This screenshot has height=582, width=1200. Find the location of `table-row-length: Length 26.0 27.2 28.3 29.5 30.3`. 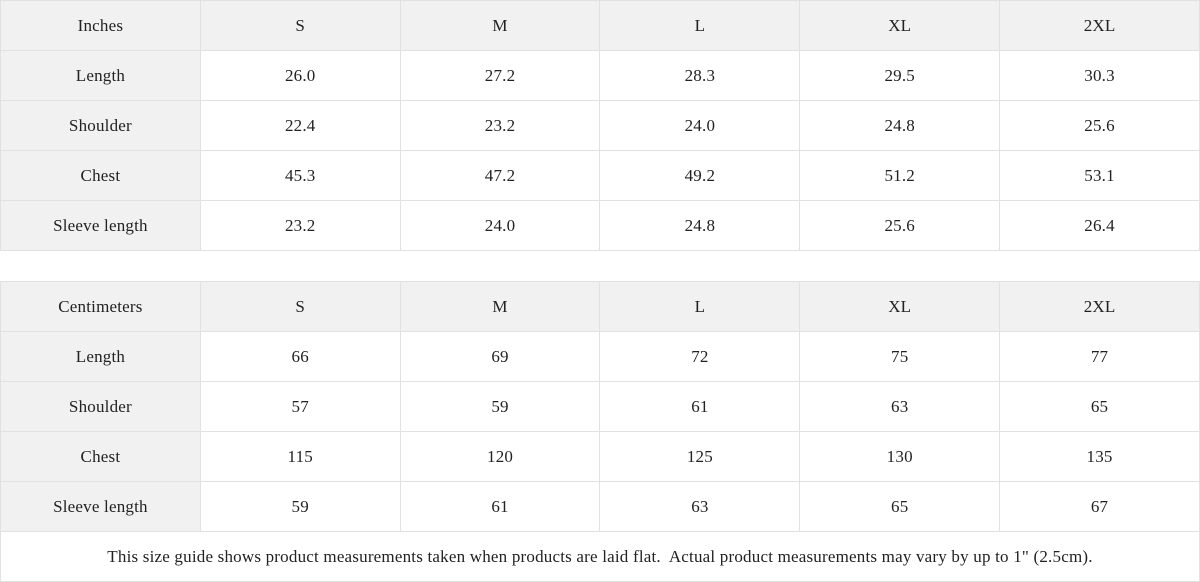

table-row-length: Length 26.0 27.2 28.3 29.5 30.3 is located at coordinates (600, 75).